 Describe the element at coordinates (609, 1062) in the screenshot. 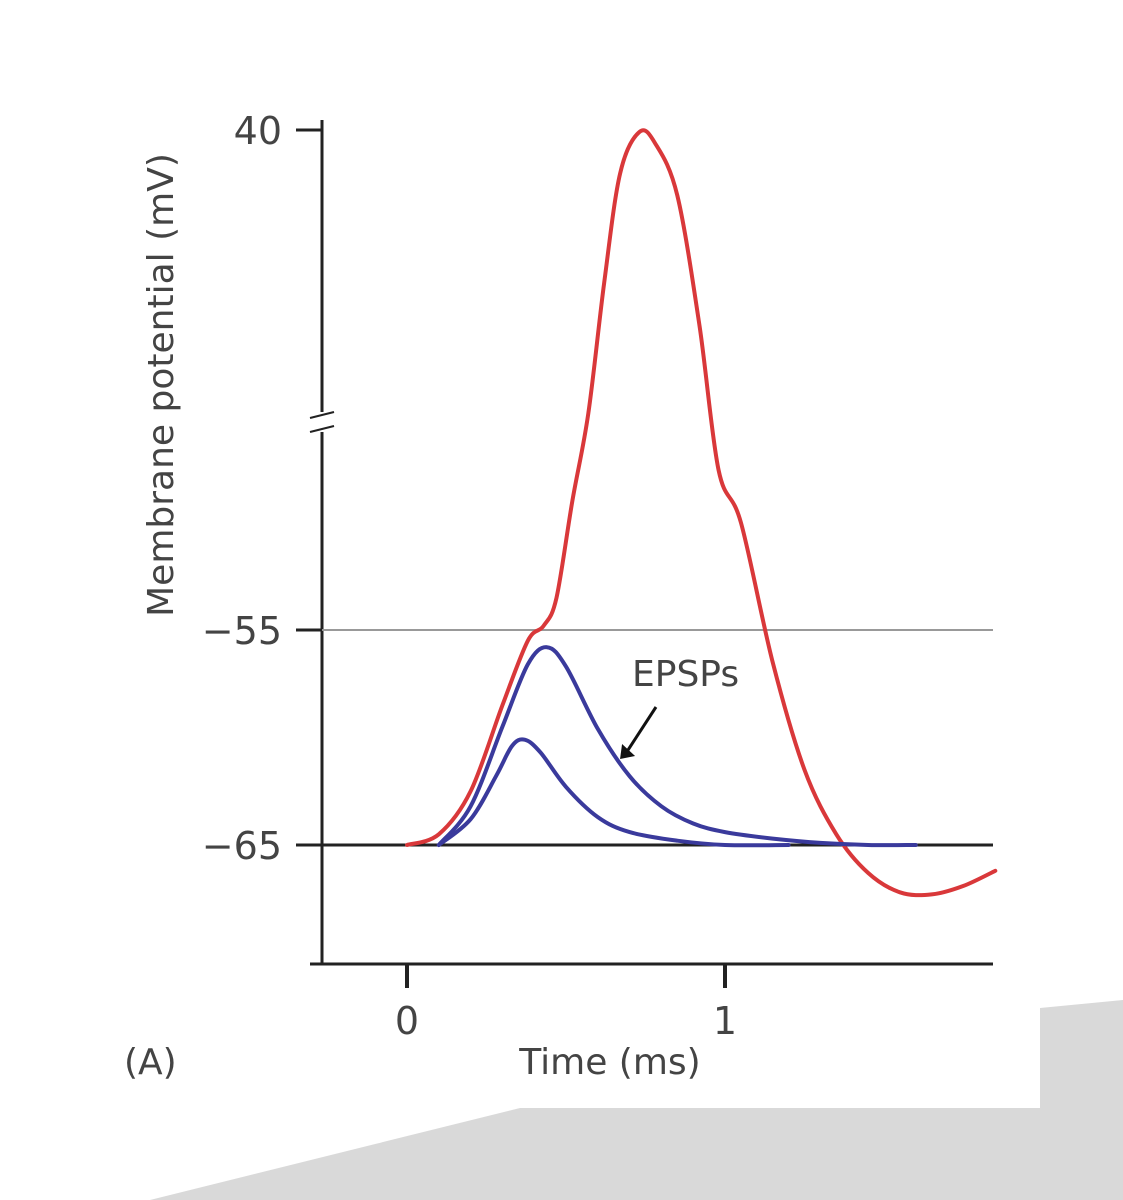

I see `x-axis-title: Time (ms)` at that location.